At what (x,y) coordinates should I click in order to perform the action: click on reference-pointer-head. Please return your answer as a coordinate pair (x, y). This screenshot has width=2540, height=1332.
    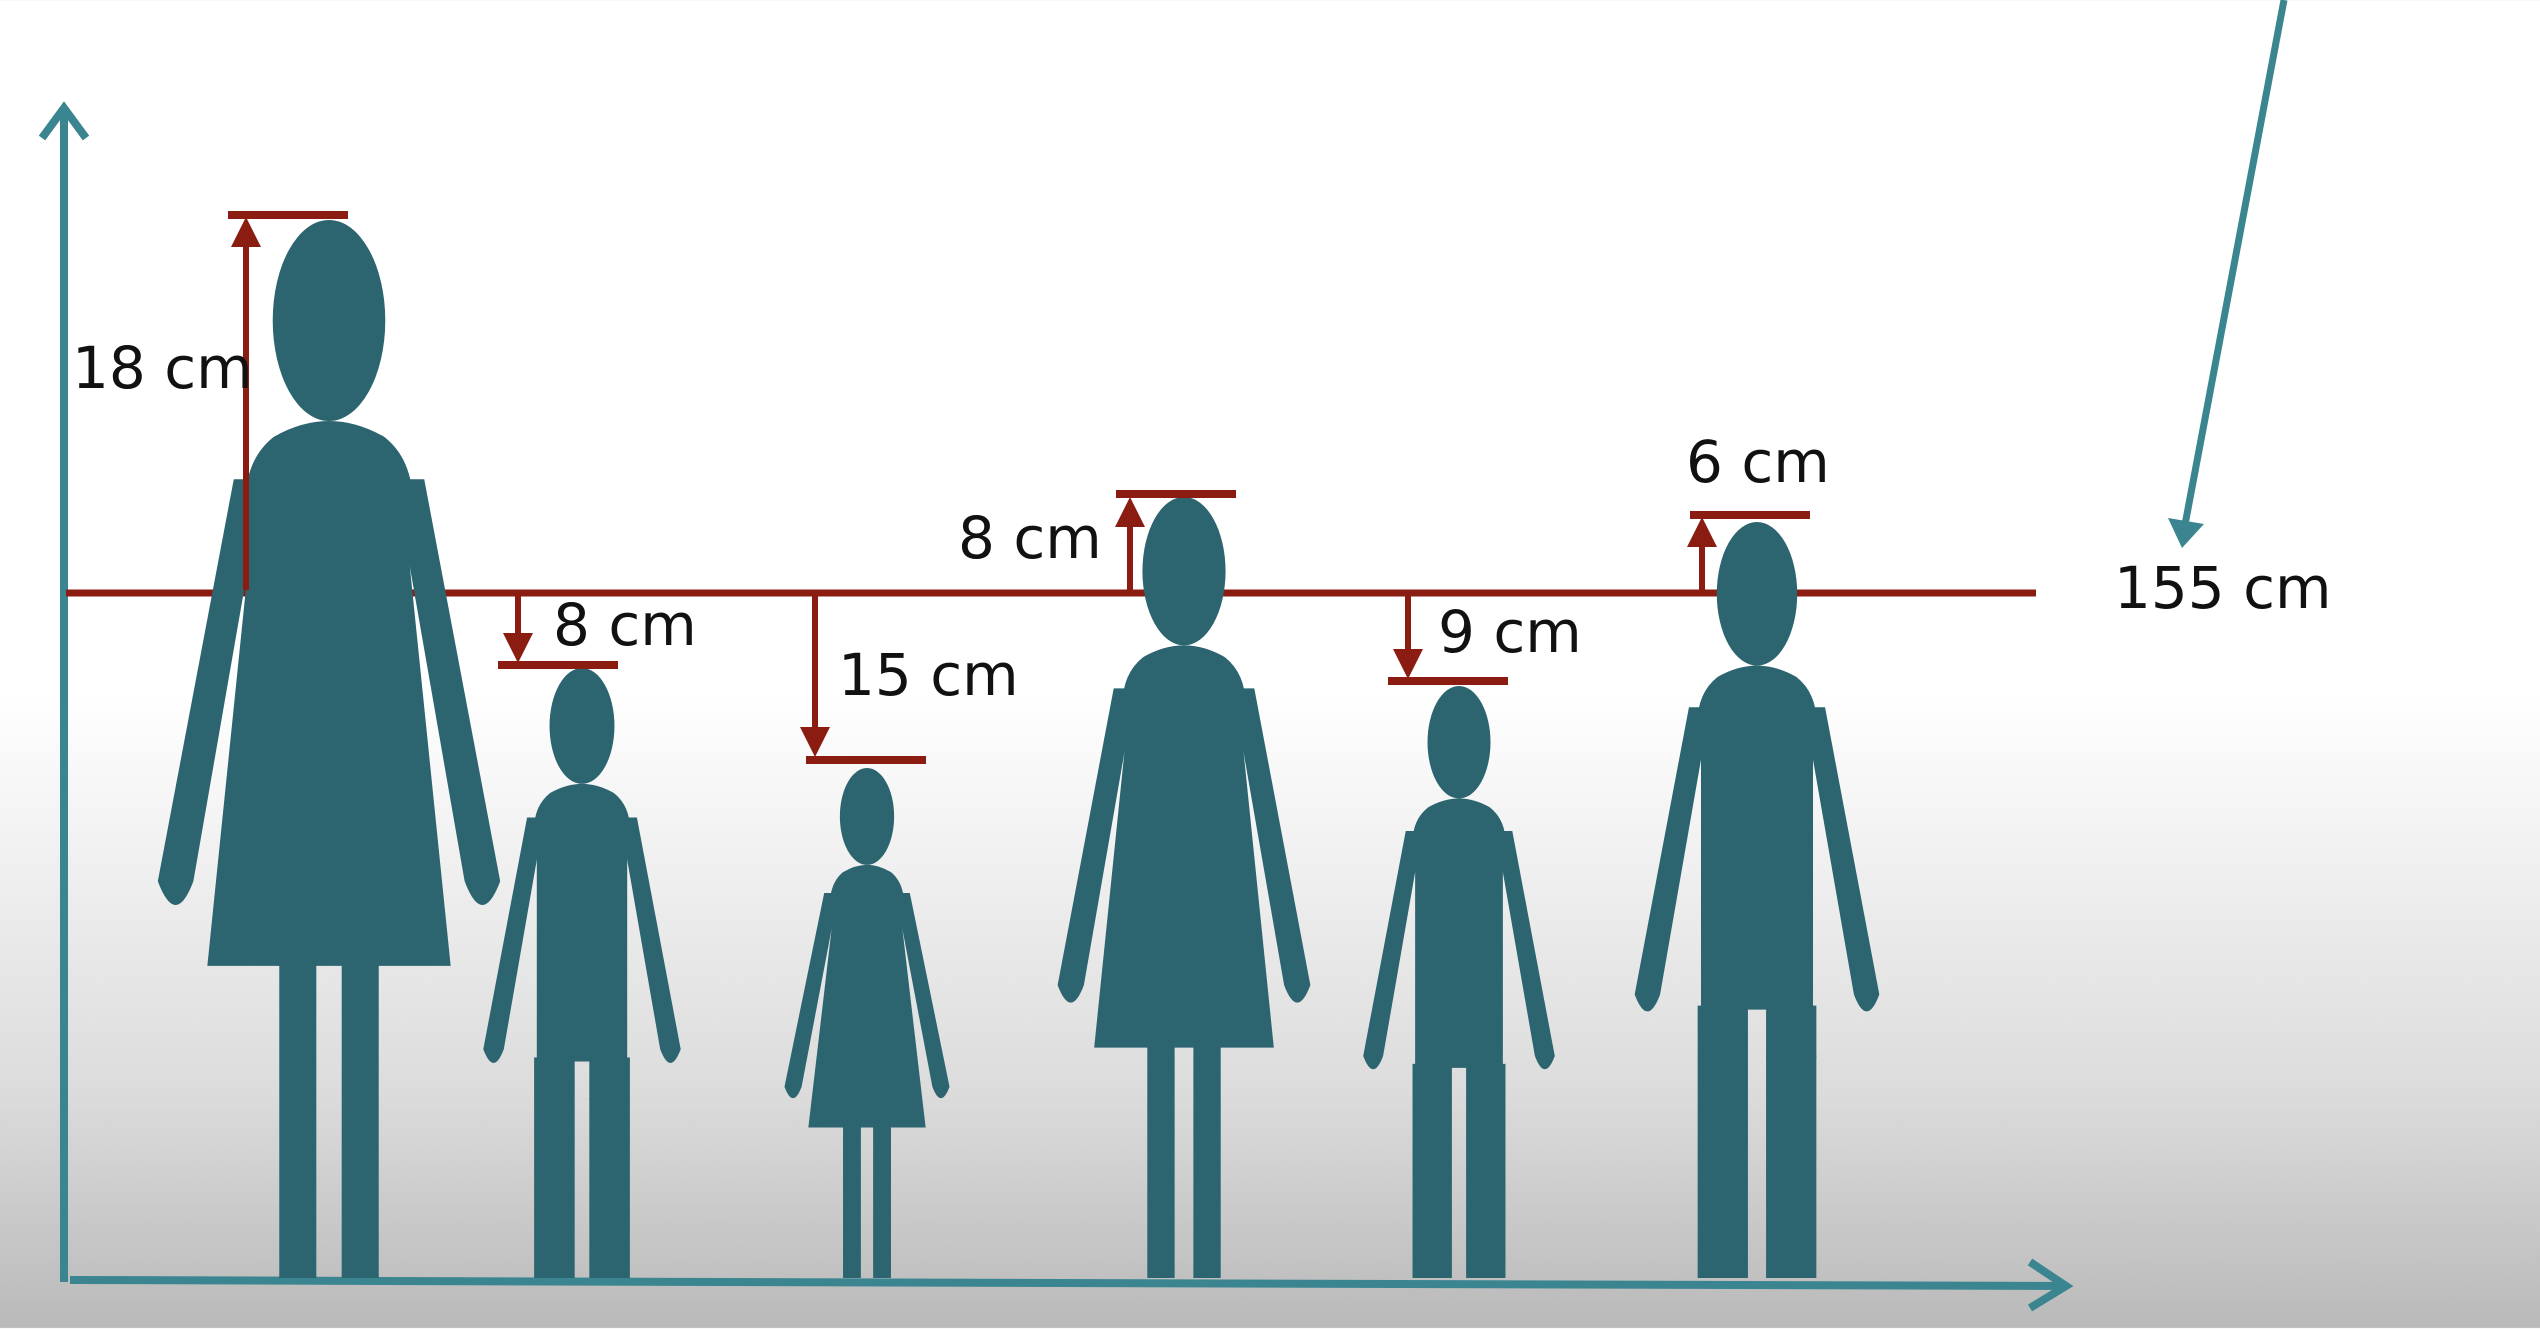
    Looking at the image, I should click on (2186, 533).